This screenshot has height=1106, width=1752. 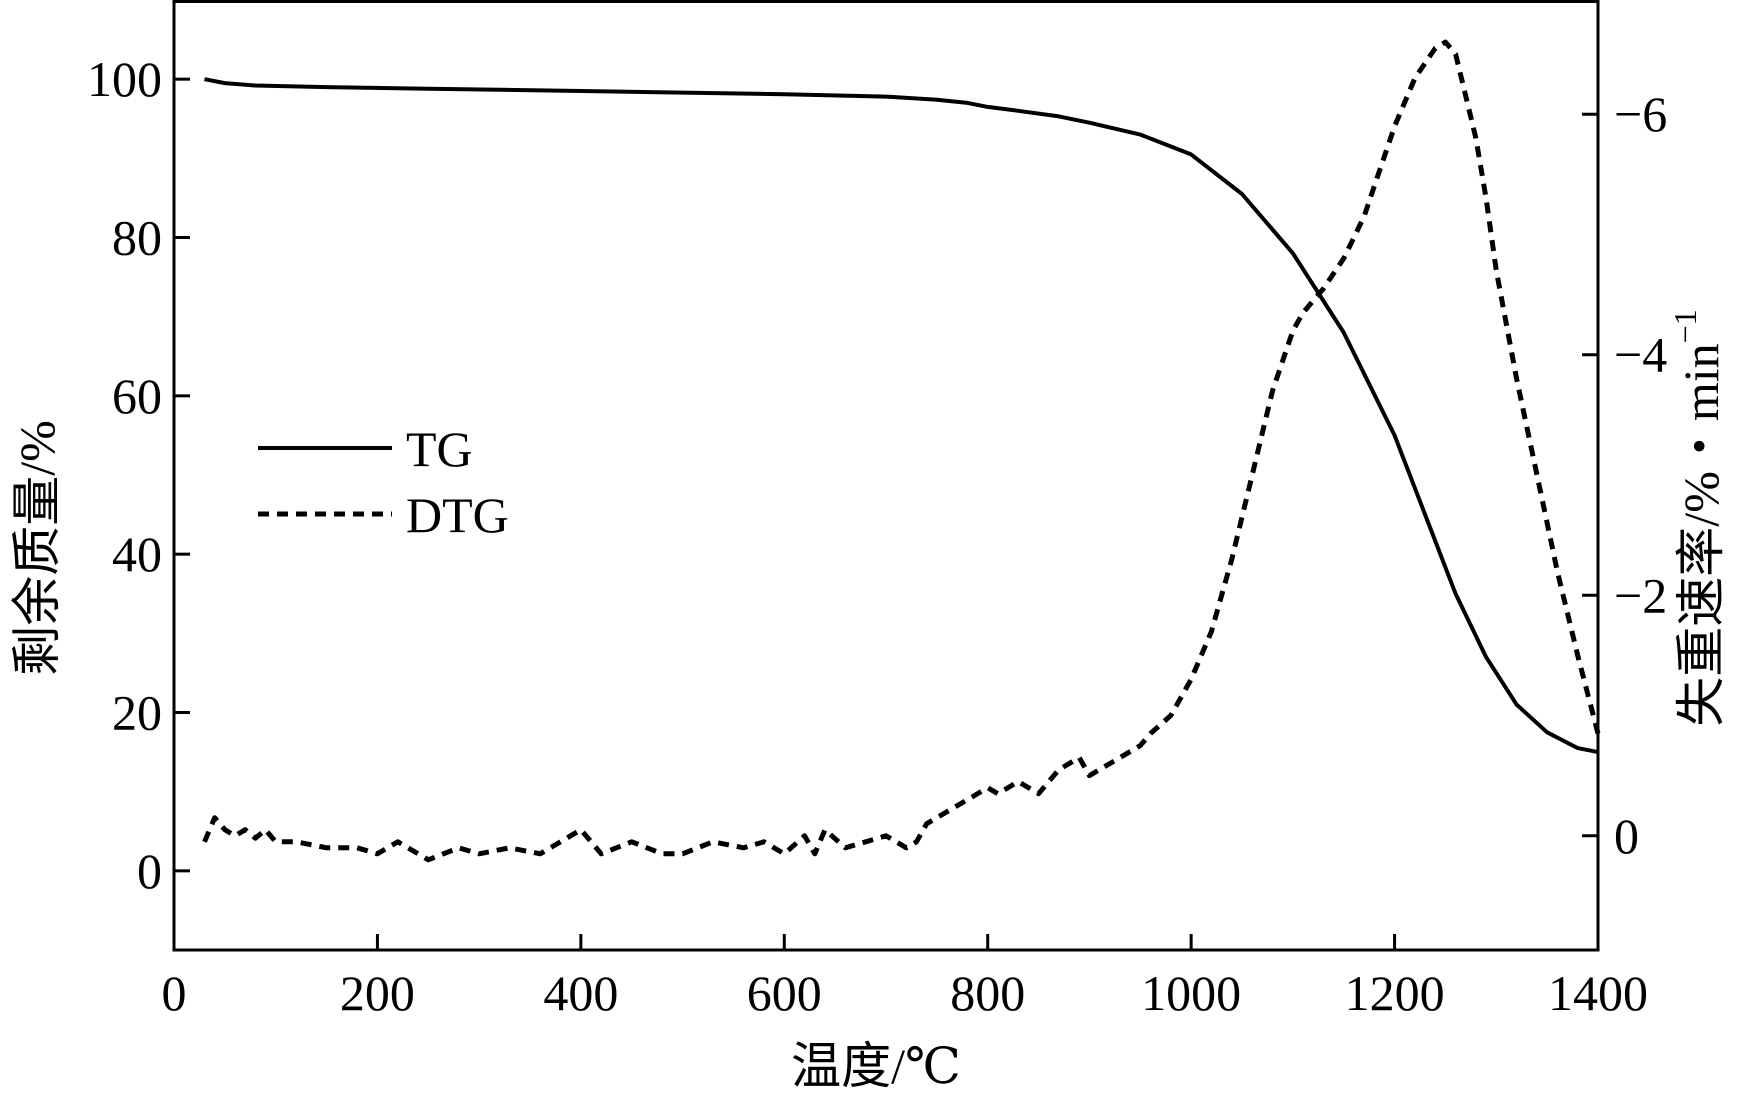 I want to click on y-axis-left-title: 剩余质量/%, so click(x=37, y=548).